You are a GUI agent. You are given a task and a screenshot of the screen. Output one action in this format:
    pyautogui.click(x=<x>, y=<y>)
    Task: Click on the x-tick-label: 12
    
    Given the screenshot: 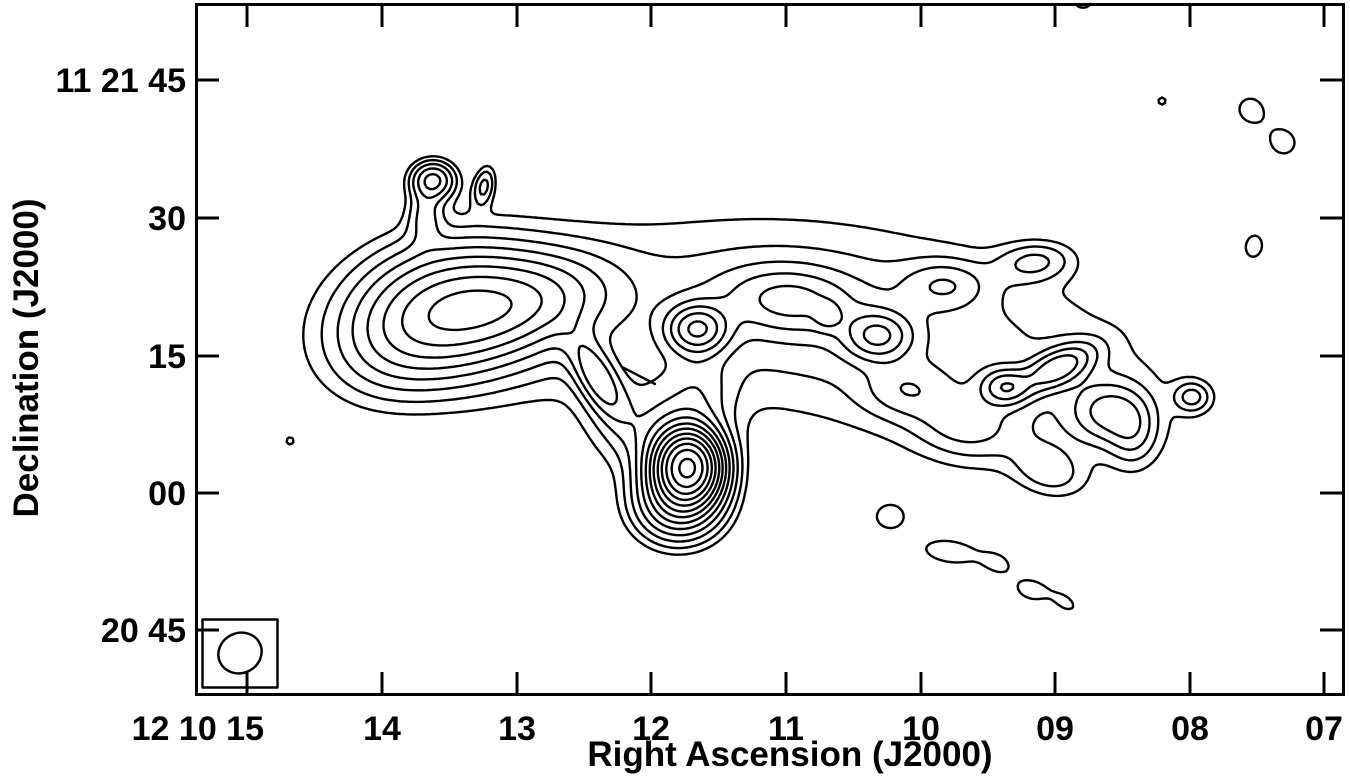 What is the action you would take?
    pyautogui.click(x=651, y=729)
    